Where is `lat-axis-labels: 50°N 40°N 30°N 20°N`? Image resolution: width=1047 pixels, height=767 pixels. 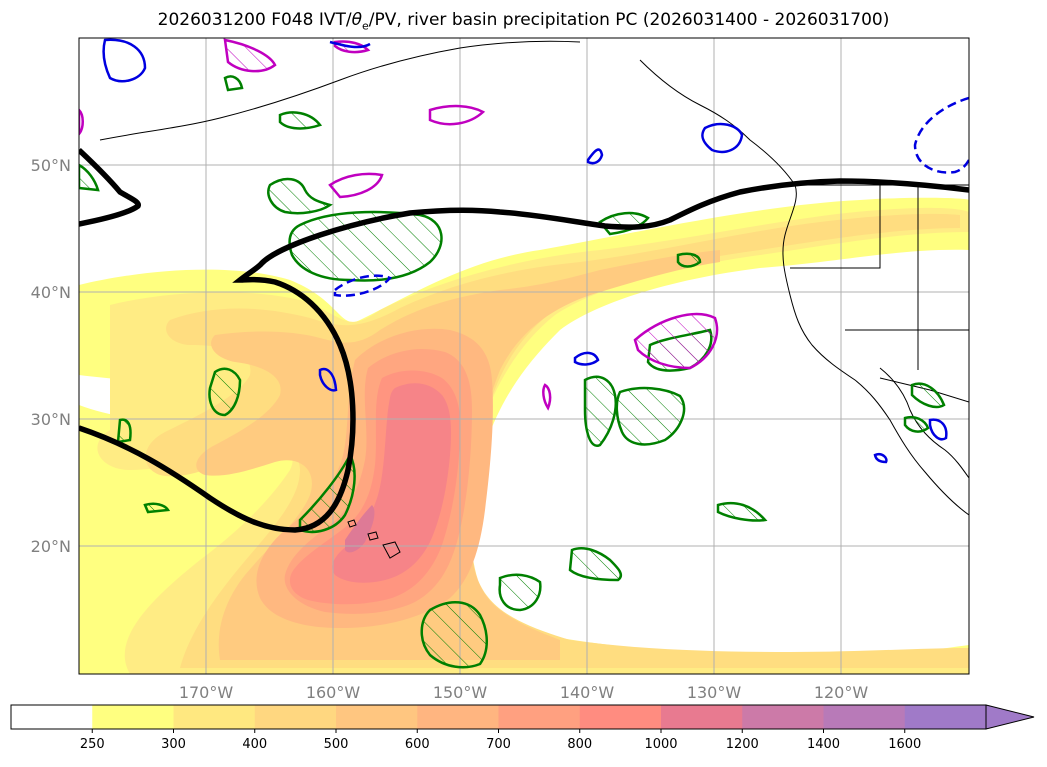 lat-axis-labels: 50°N 40°N 30°N 20°N is located at coordinates (51, 356).